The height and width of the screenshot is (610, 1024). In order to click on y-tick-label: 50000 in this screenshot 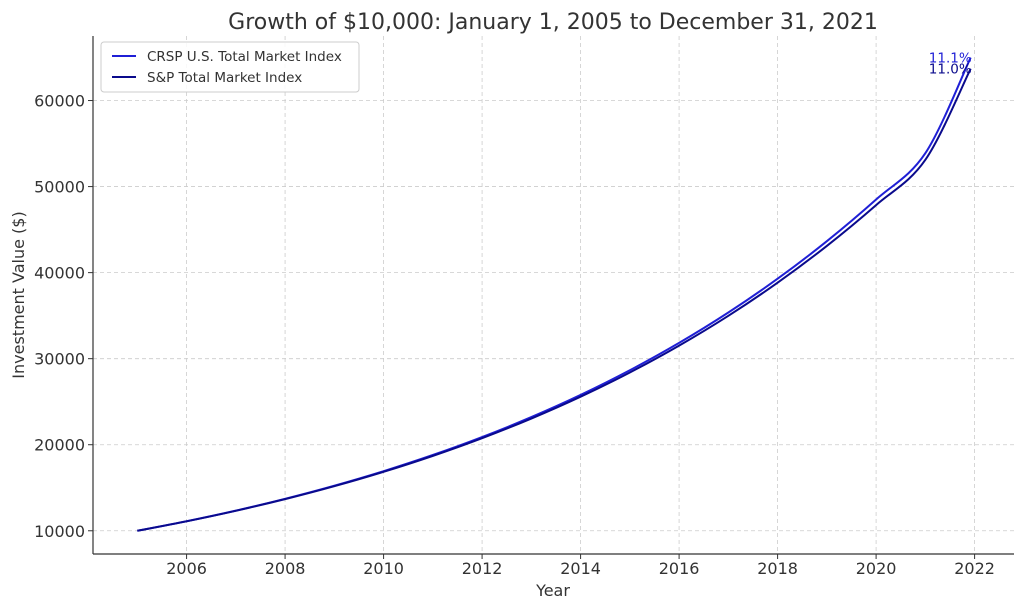, I will do `click(59, 187)`.